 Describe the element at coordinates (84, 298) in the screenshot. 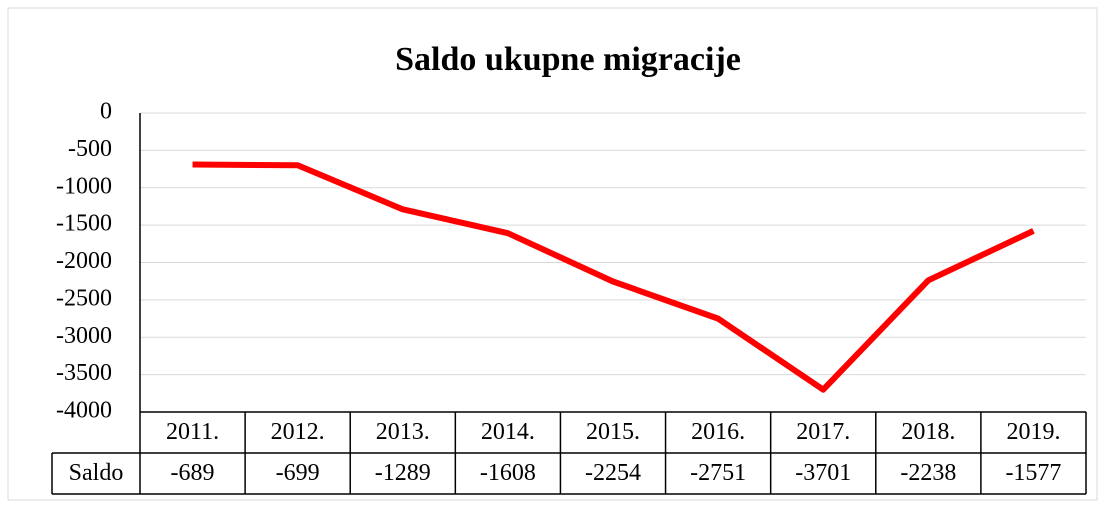

I see `y-tick-label: -2500` at that location.